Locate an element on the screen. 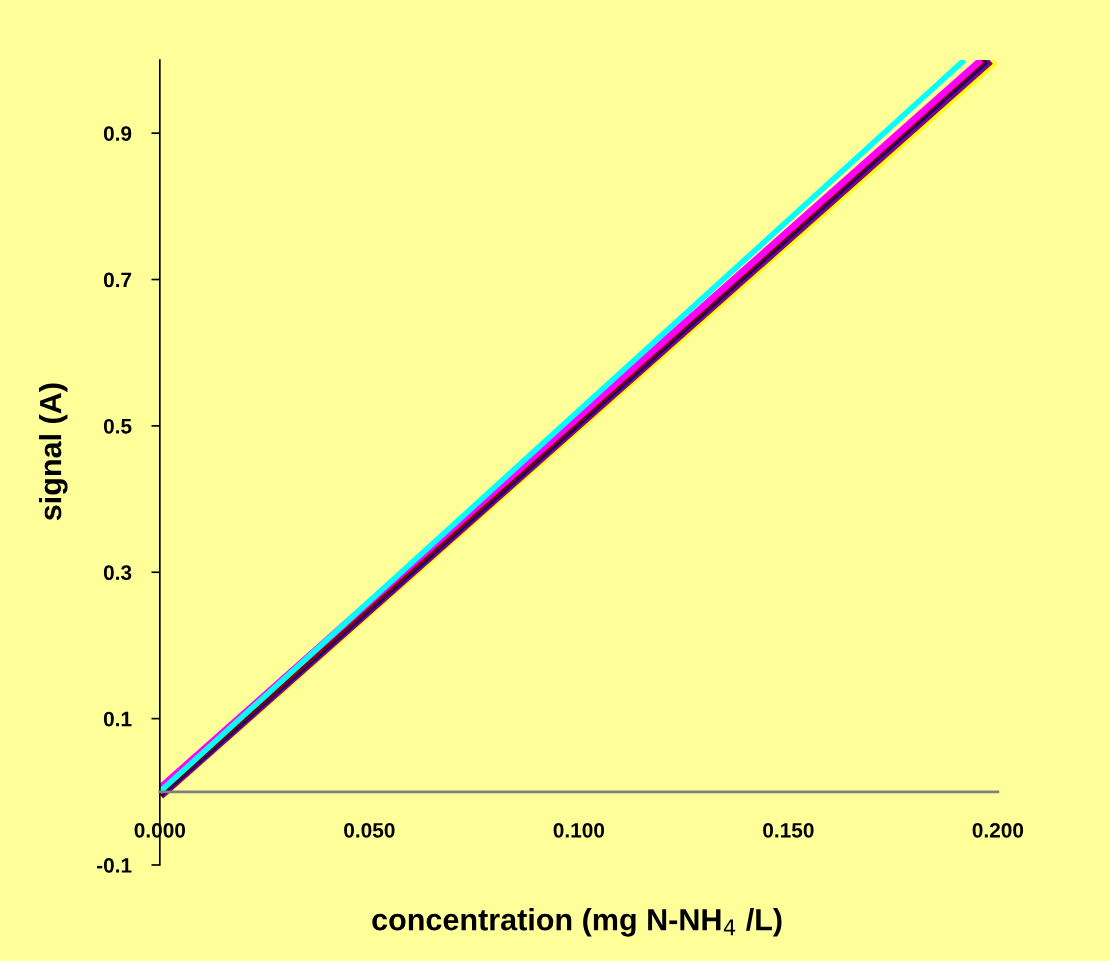  x-tick-label: 0.150 is located at coordinates (788, 830).